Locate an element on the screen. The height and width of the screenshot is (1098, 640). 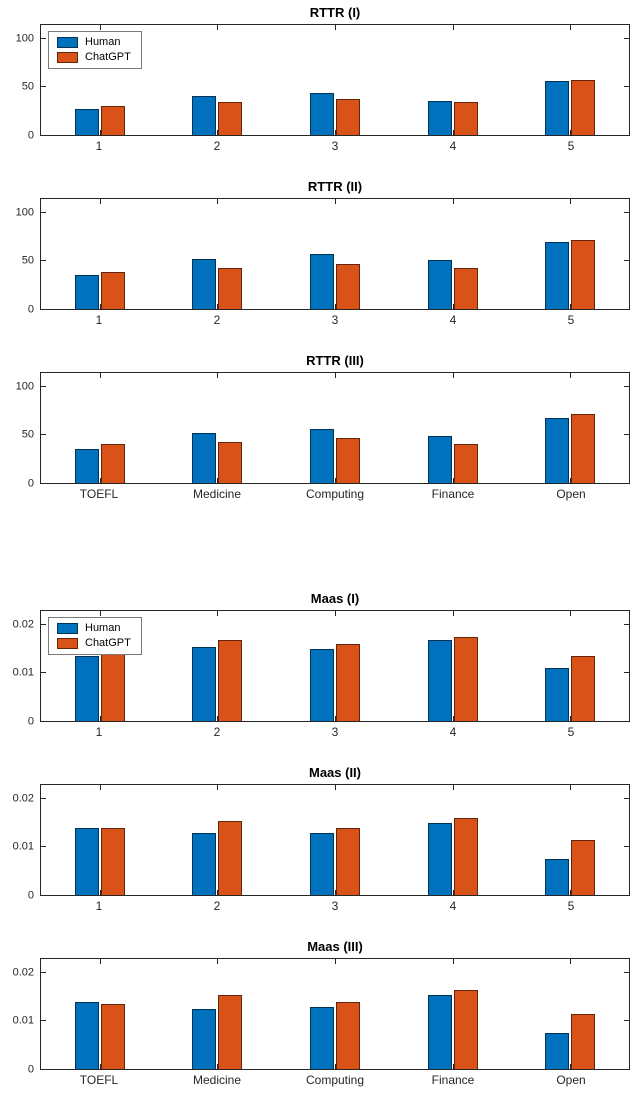
x-tick-label: TOEFL is located at coordinates (99, 1080).